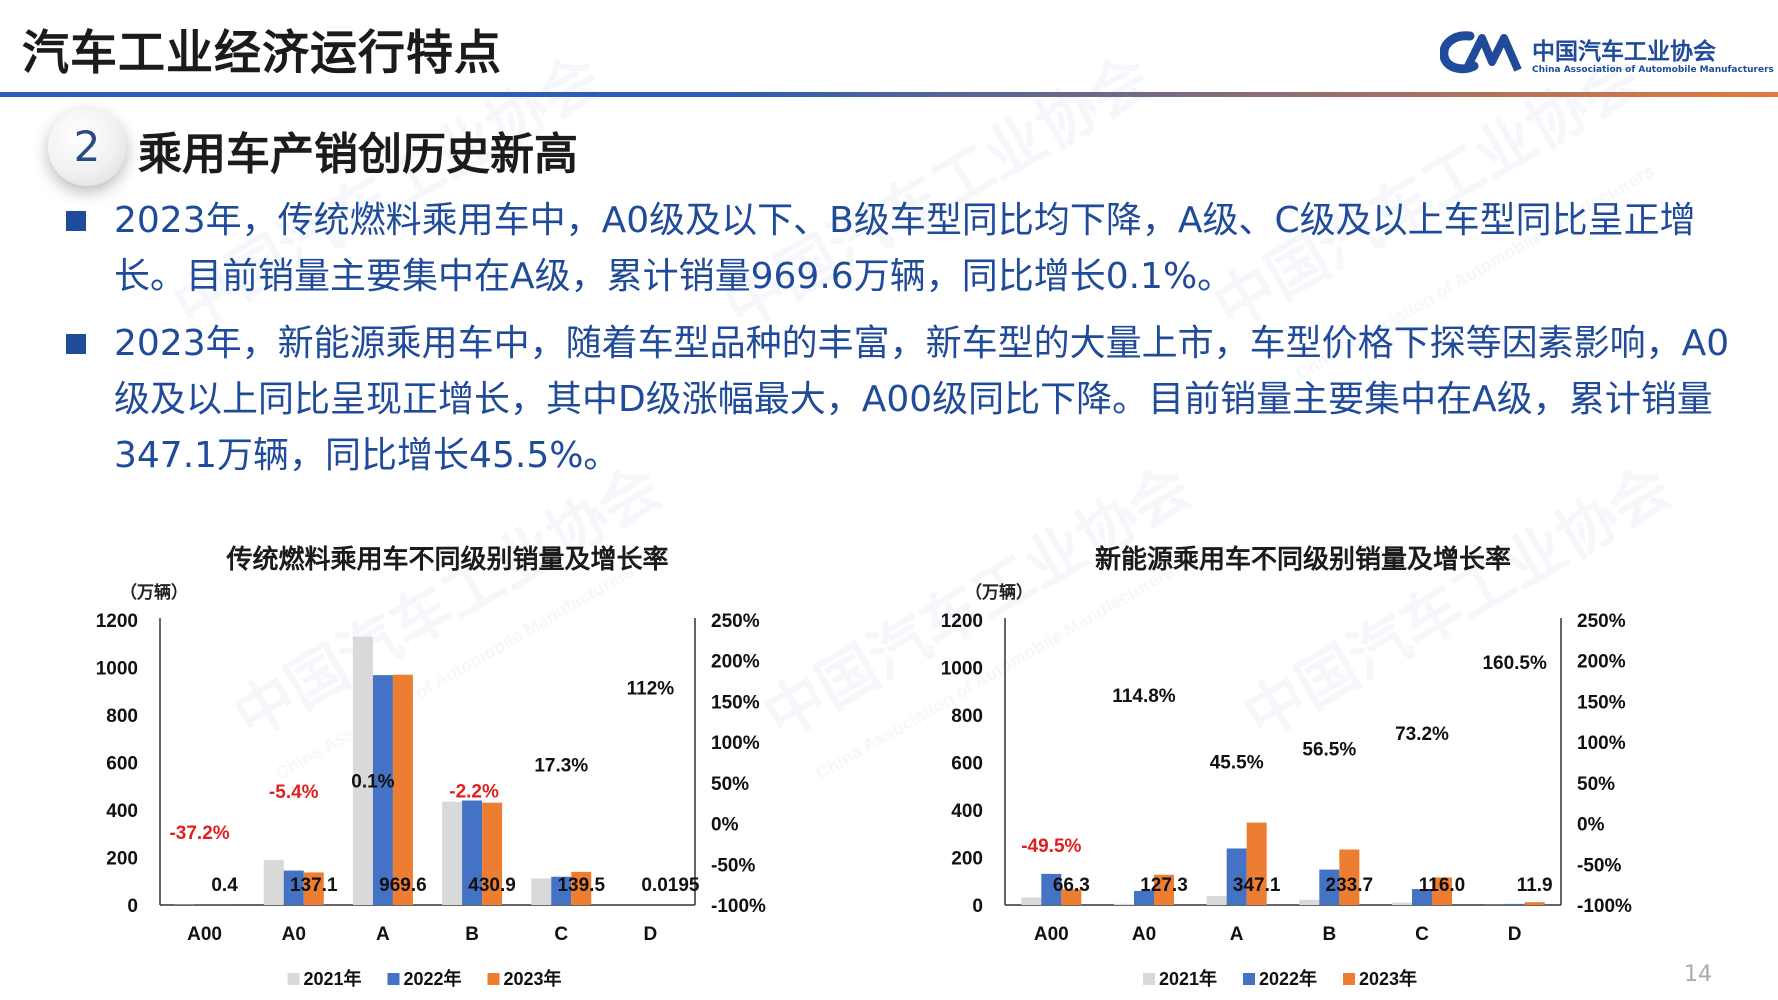 The height and width of the screenshot is (1000, 1778). Describe the element at coordinates (1164, 885) in the screenshot. I see `value-label: 127.3` at that location.